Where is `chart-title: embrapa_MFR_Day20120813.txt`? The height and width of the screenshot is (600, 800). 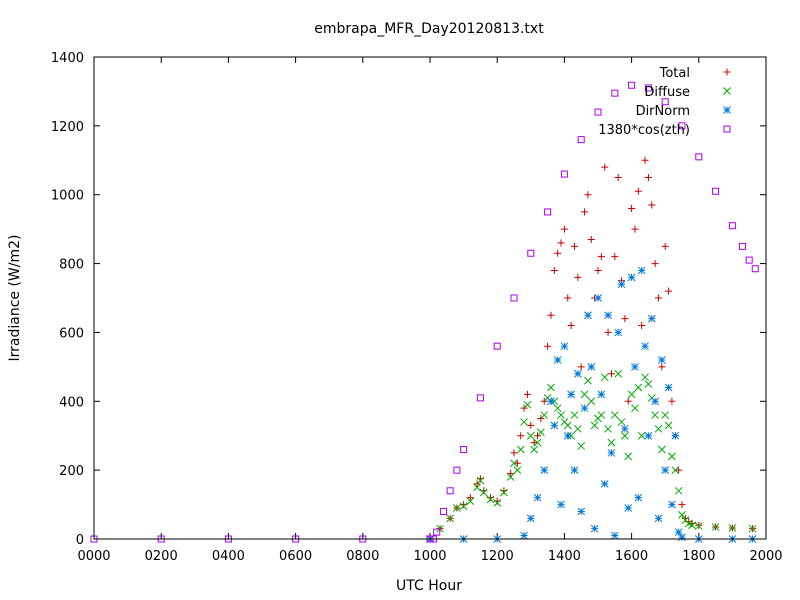 chart-title: embrapa_MFR_Day20120813.txt is located at coordinates (429, 29).